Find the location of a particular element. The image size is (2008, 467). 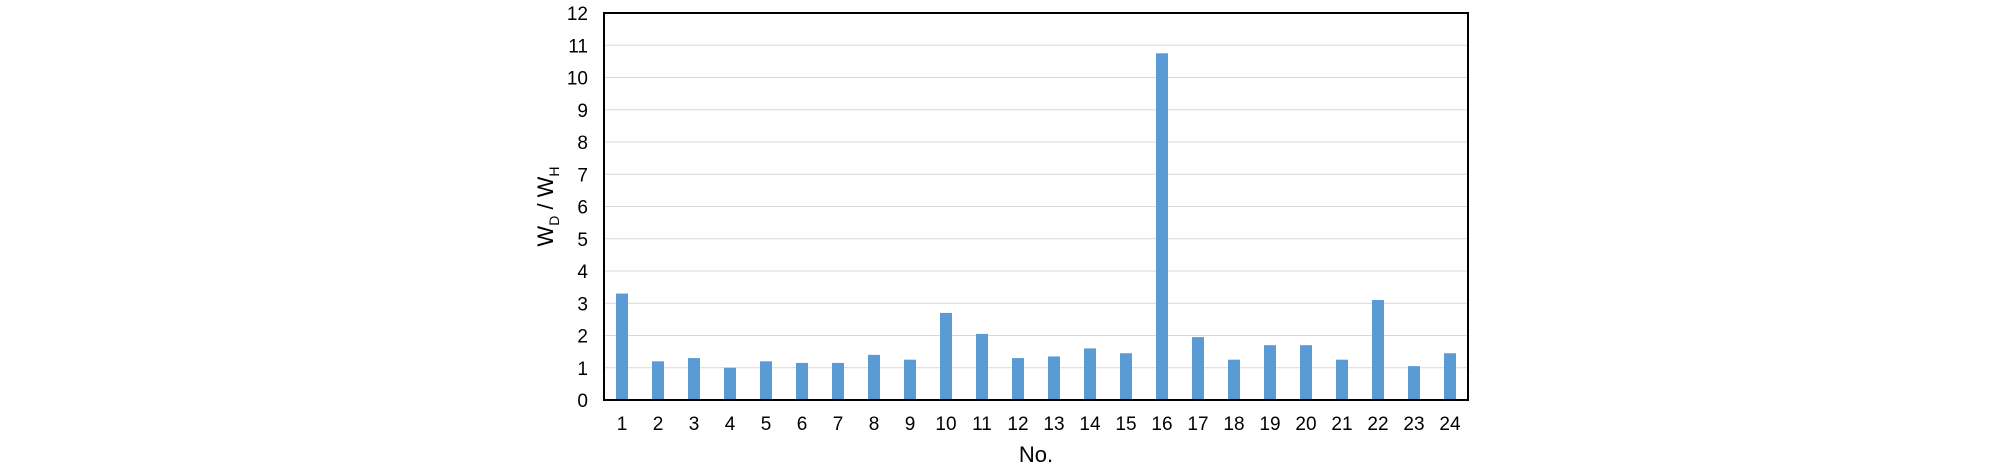

x-tick-label: 23 is located at coordinates (1413, 424).